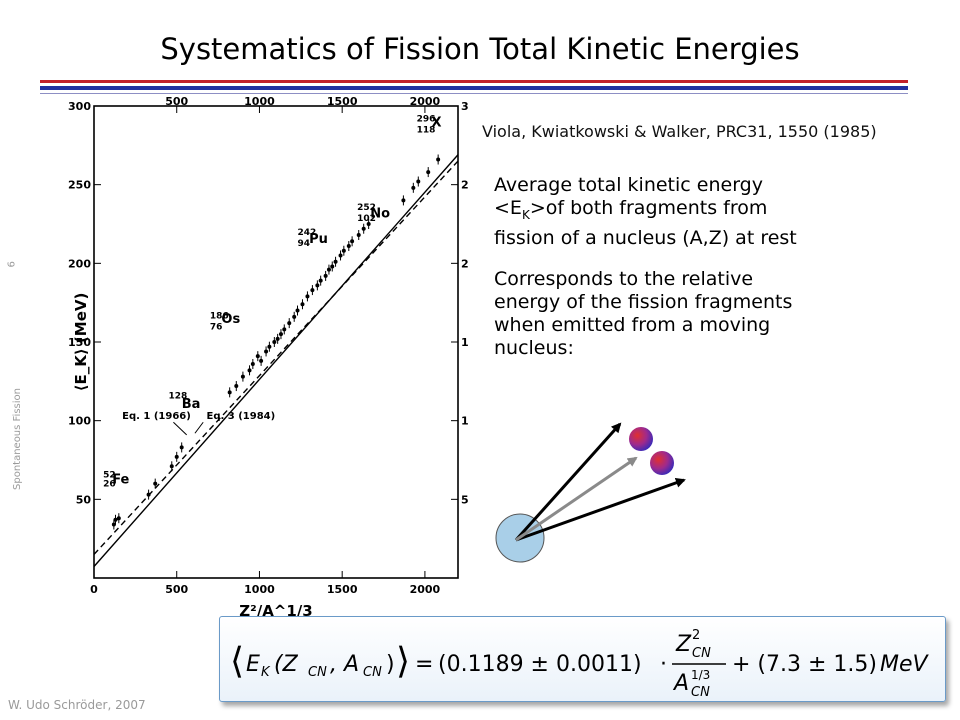  I want to click on y-tick-label: 50, so click(84, 499).